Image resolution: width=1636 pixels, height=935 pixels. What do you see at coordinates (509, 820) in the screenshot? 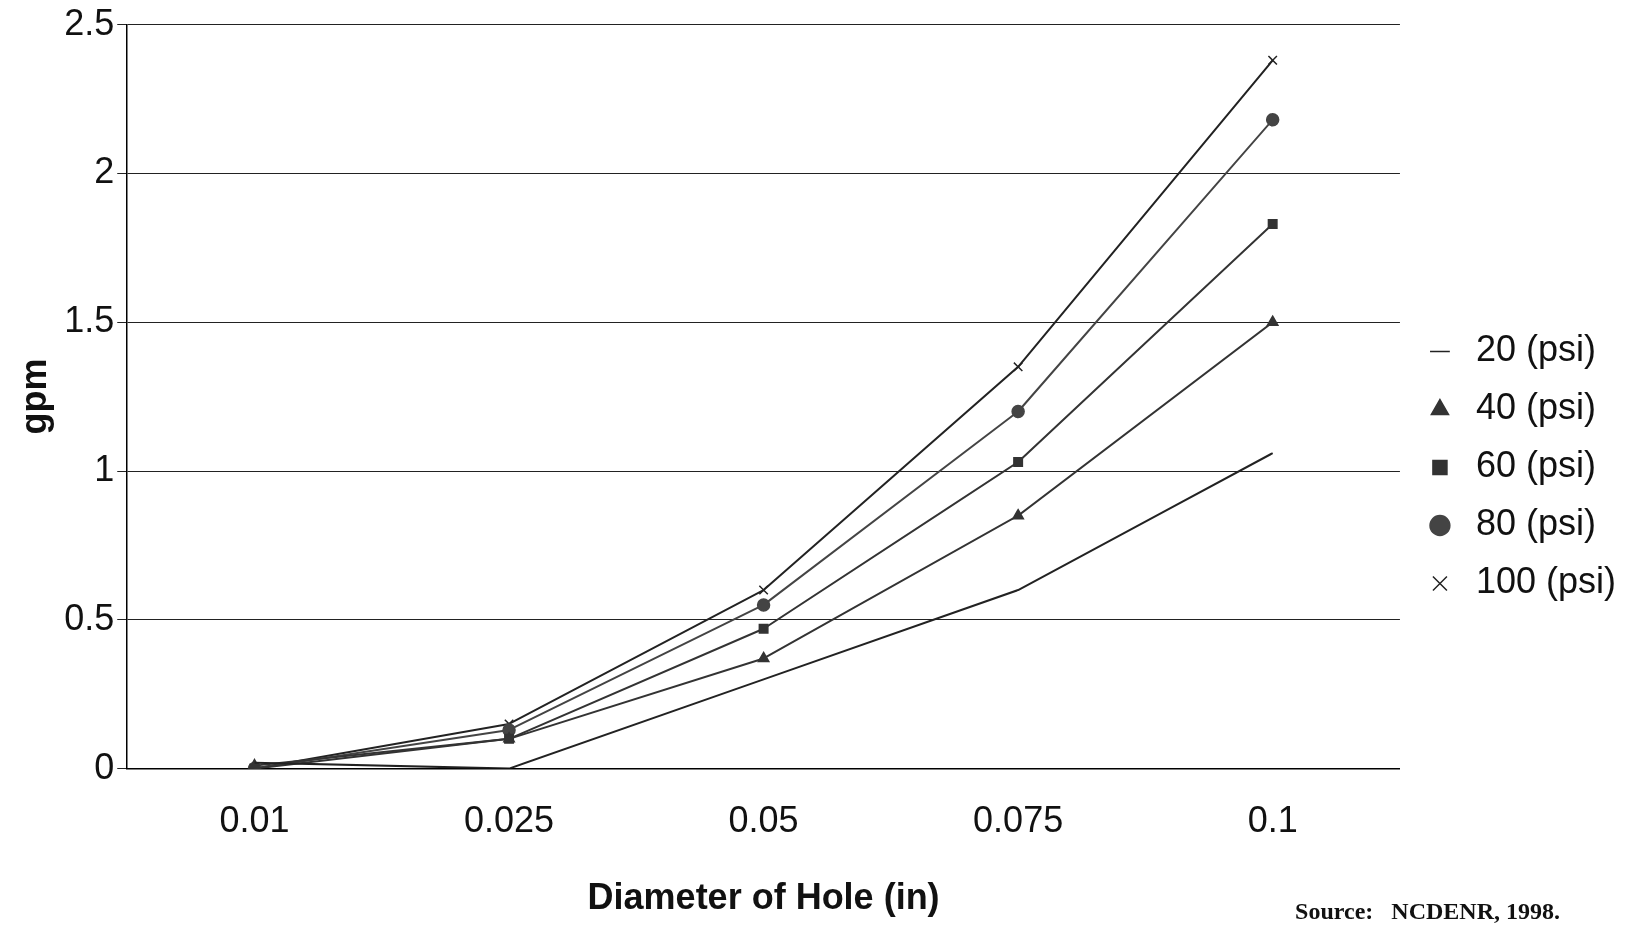
I see `x-tick-label: 0.025` at bounding box center [509, 820].